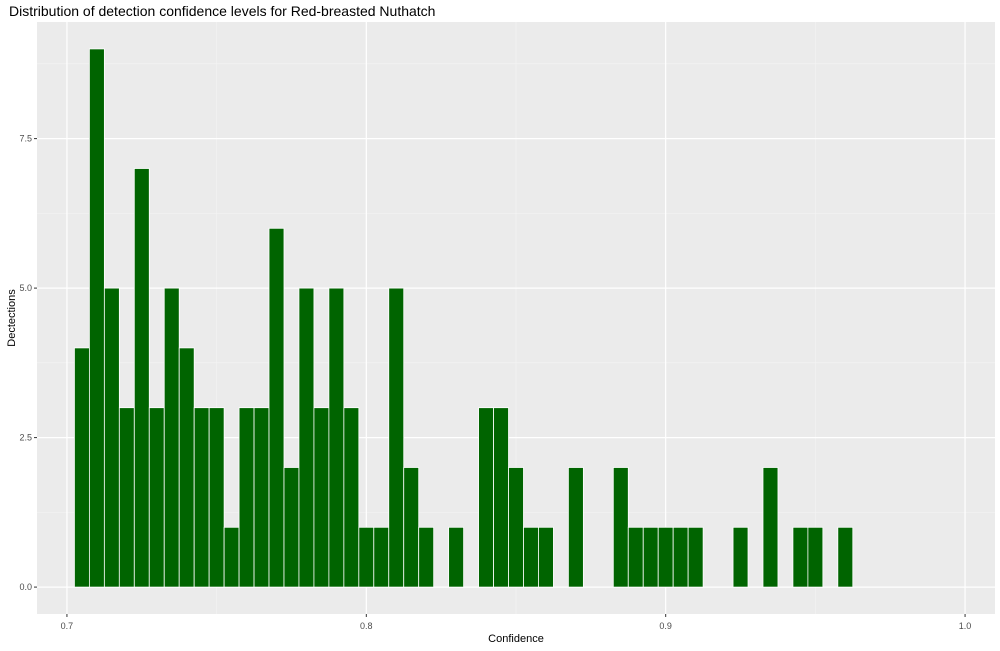 This screenshot has width=1000, height=651. I want to click on y-tick-label: 0.0, so click(25, 587).